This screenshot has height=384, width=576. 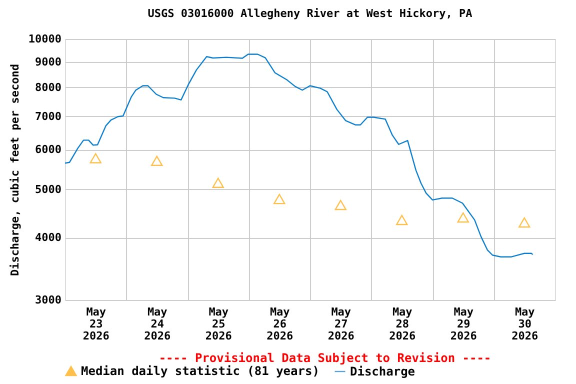 I want to click on legend-label: Discharge, so click(x=383, y=371).